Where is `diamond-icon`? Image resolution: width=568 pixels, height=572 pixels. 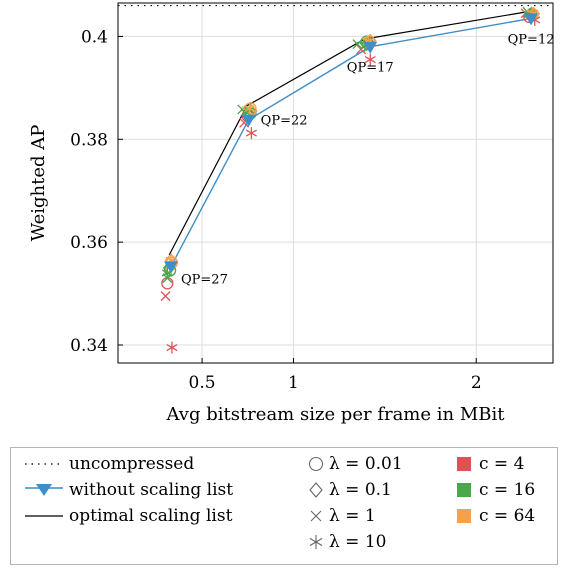
diamond-icon is located at coordinates (316, 490).